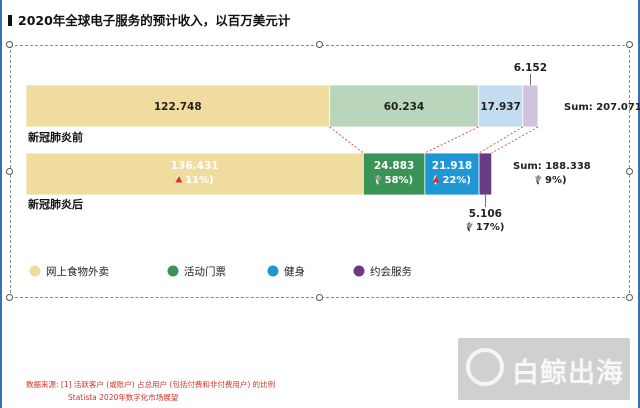 The image size is (640, 408). What do you see at coordinates (55, 137) in the screenshot?
I see `category-label-0: 新冠肺炎前` at bounding box center [55, 137].